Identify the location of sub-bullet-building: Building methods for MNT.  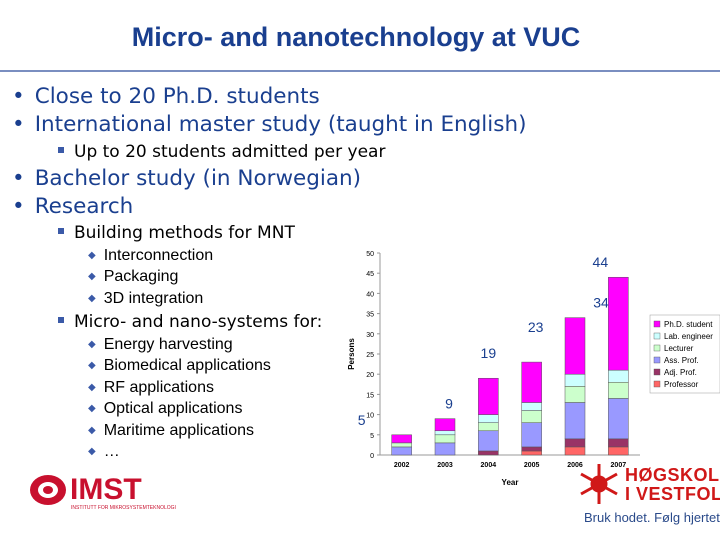
(176, 233).